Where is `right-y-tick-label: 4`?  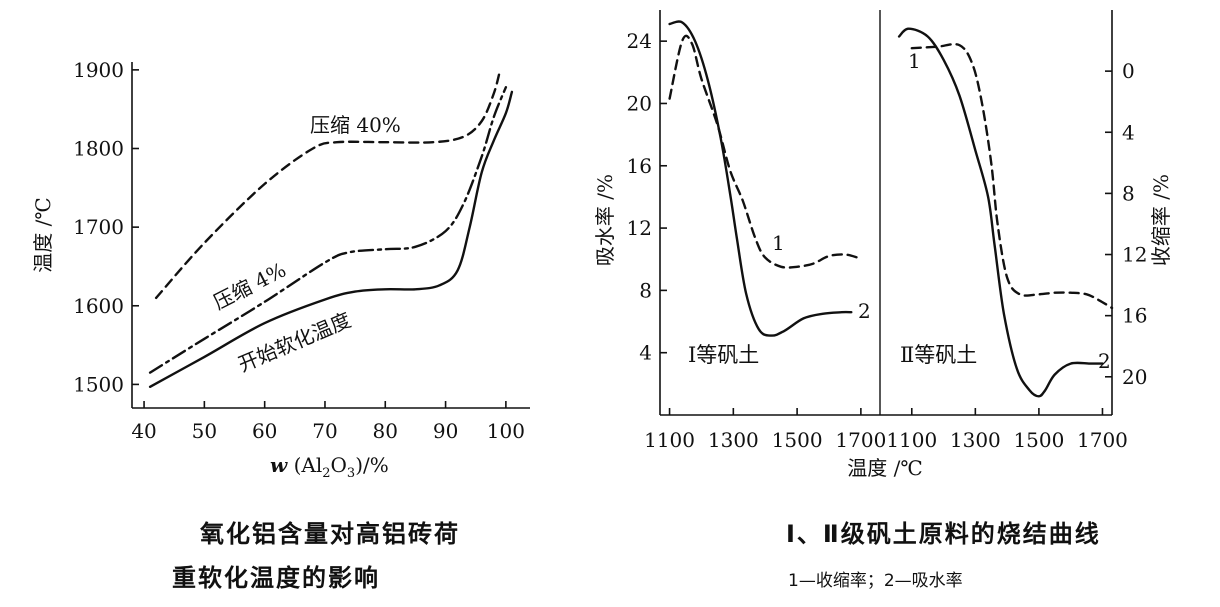
right-y-tick-label: 4 is located at coordinates (645, 353).